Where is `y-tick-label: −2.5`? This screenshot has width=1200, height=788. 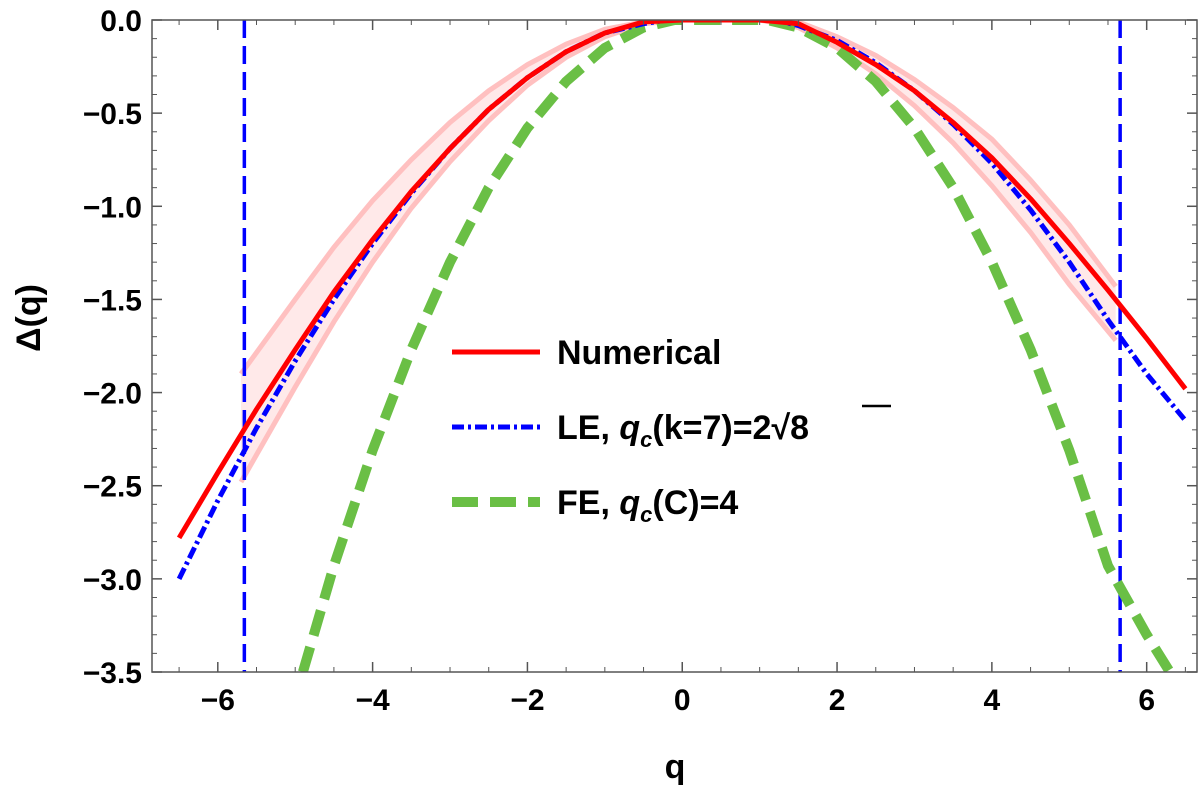
y-tick-label: −2.5 is located at coordinates (112, 487).